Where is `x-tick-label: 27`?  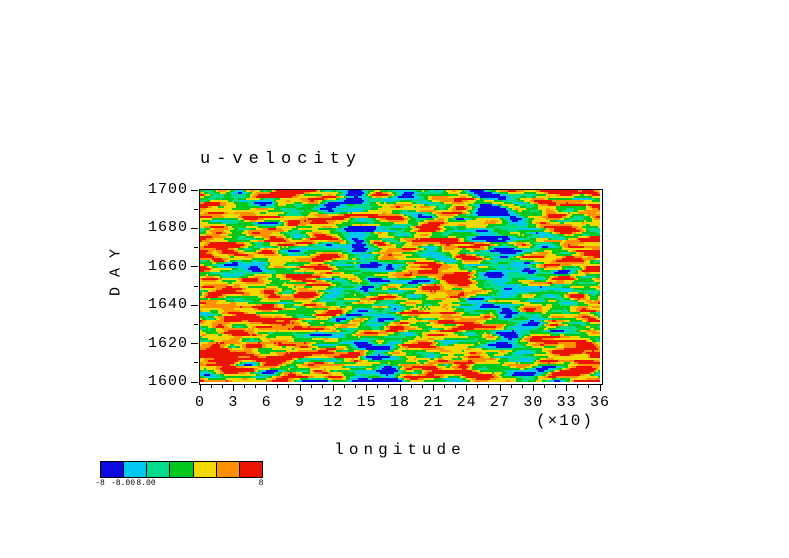 x-tick-label: 27 is located at coordinates (500, 402).